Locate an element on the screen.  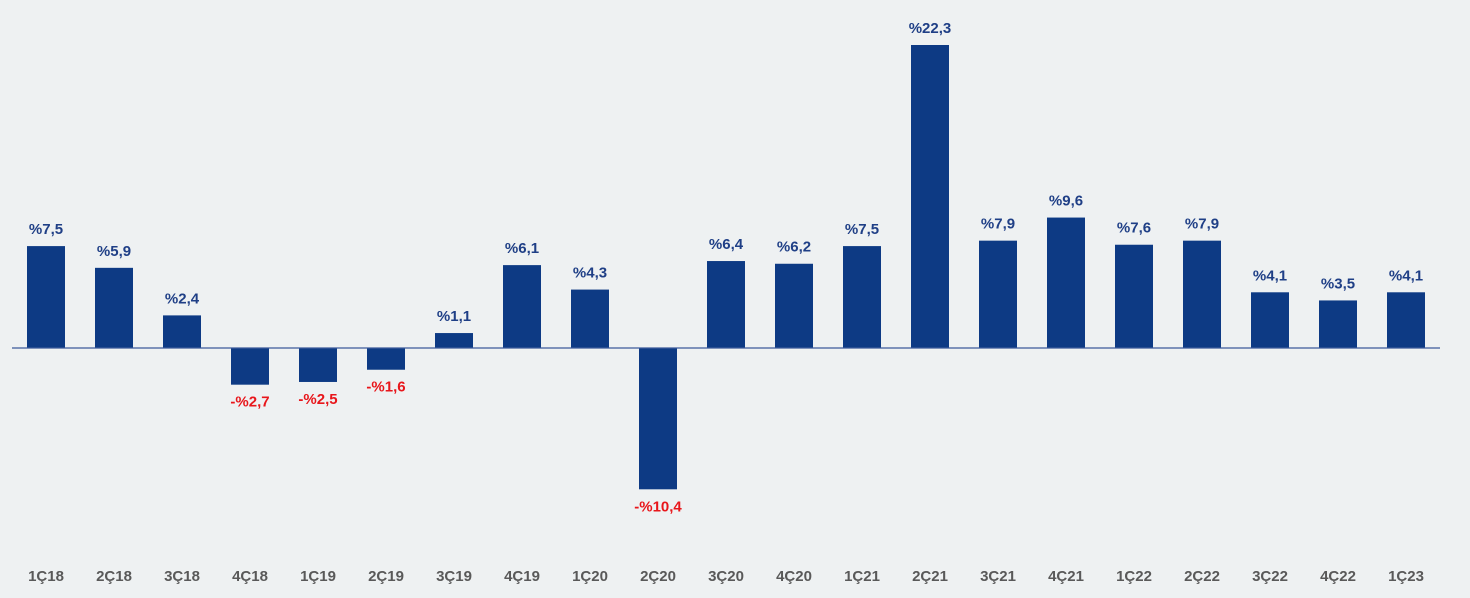
x-tick-label: 1Ç19 is located at coordinates (318, 576).